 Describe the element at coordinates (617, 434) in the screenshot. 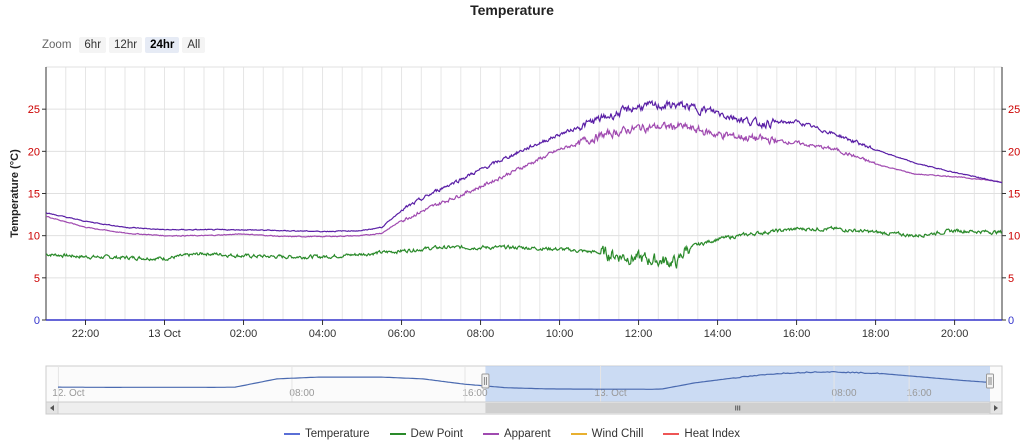

I see `legend-label-wind-chill: Wind Chill` at that location.